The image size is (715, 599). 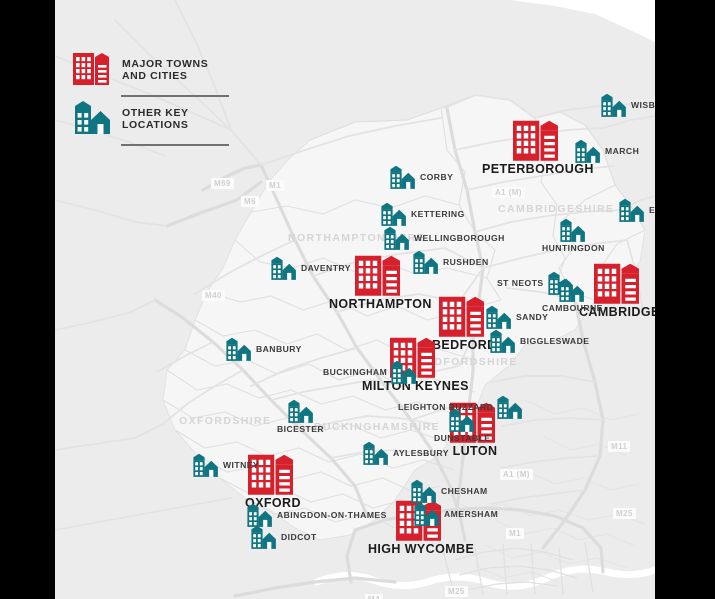 I want to click on map-marker-daventry: DAVENTRY, so click(x=310, y=268).